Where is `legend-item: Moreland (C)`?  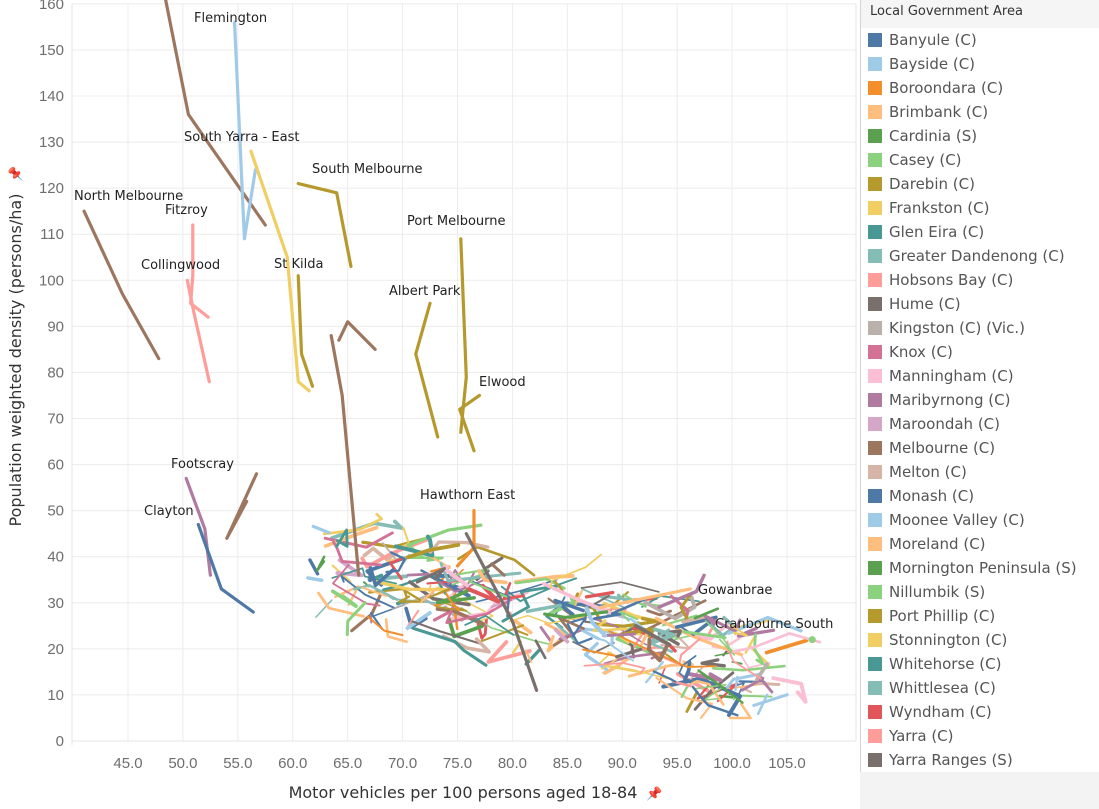
legend-item: Moreland (C) is located at coordinates (980, 544).